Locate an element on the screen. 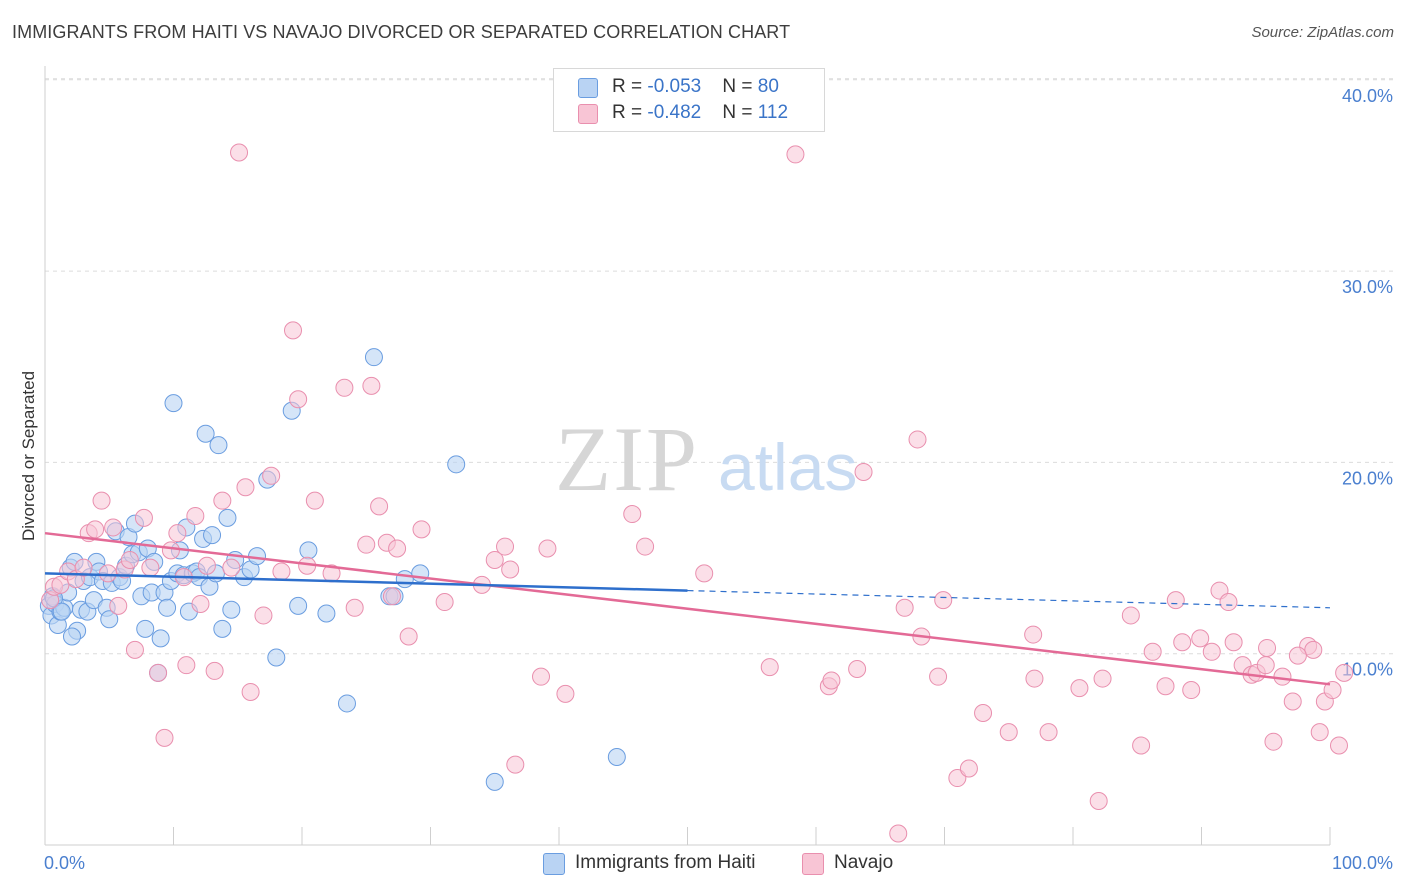 This screenshot has width=1406, height=892. watermark-atlas: atlas is located at coordinates (787, 467).